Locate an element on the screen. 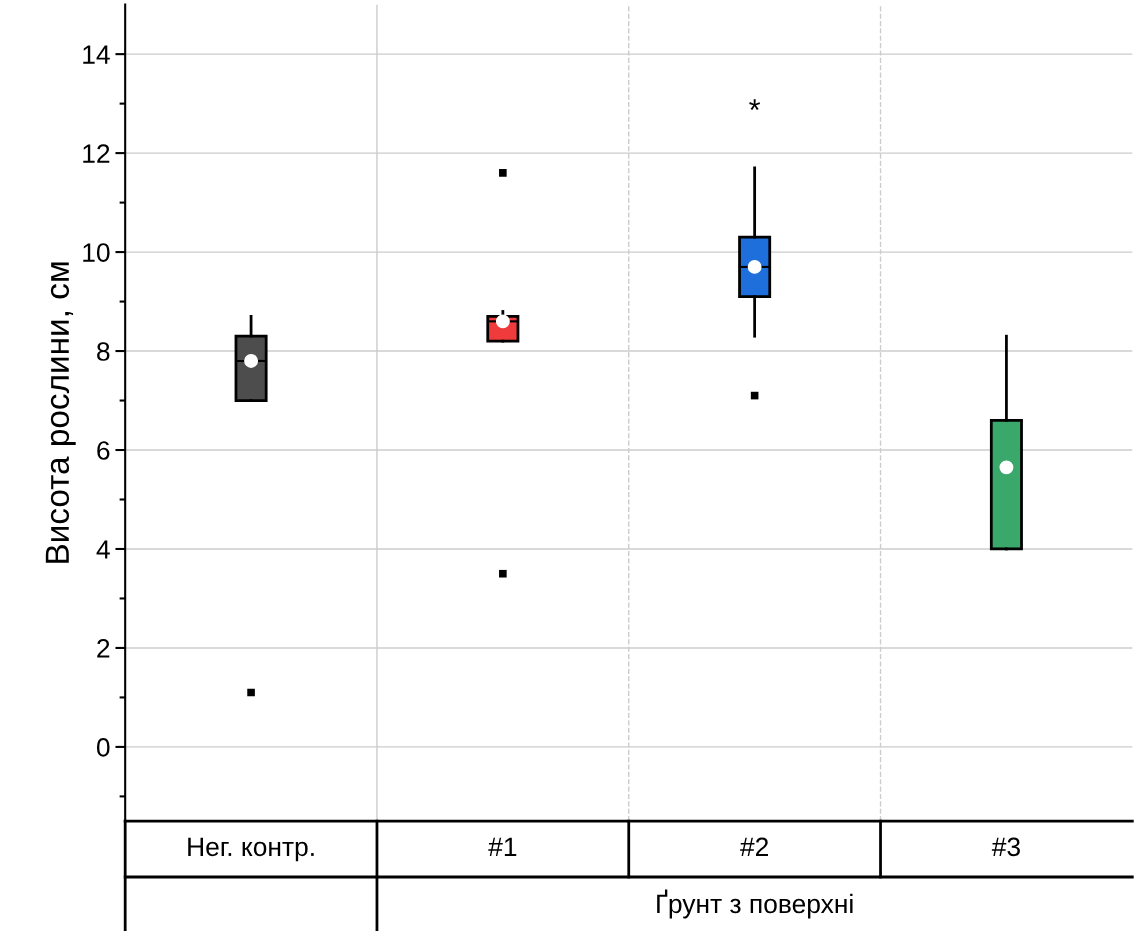  y-tick-label: 2 is located at coordinates (103, 648).